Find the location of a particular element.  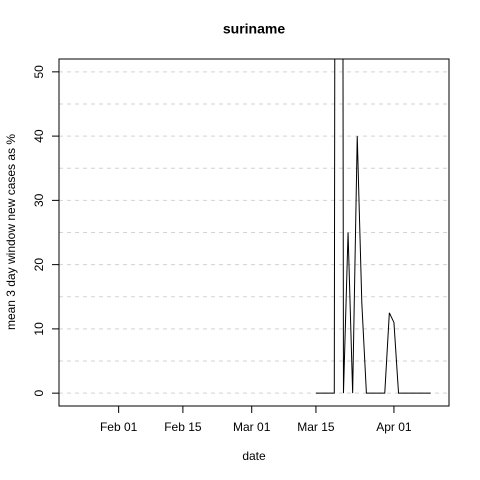

x-tick-label: Mar 01 is located at coordinates (252, 427).